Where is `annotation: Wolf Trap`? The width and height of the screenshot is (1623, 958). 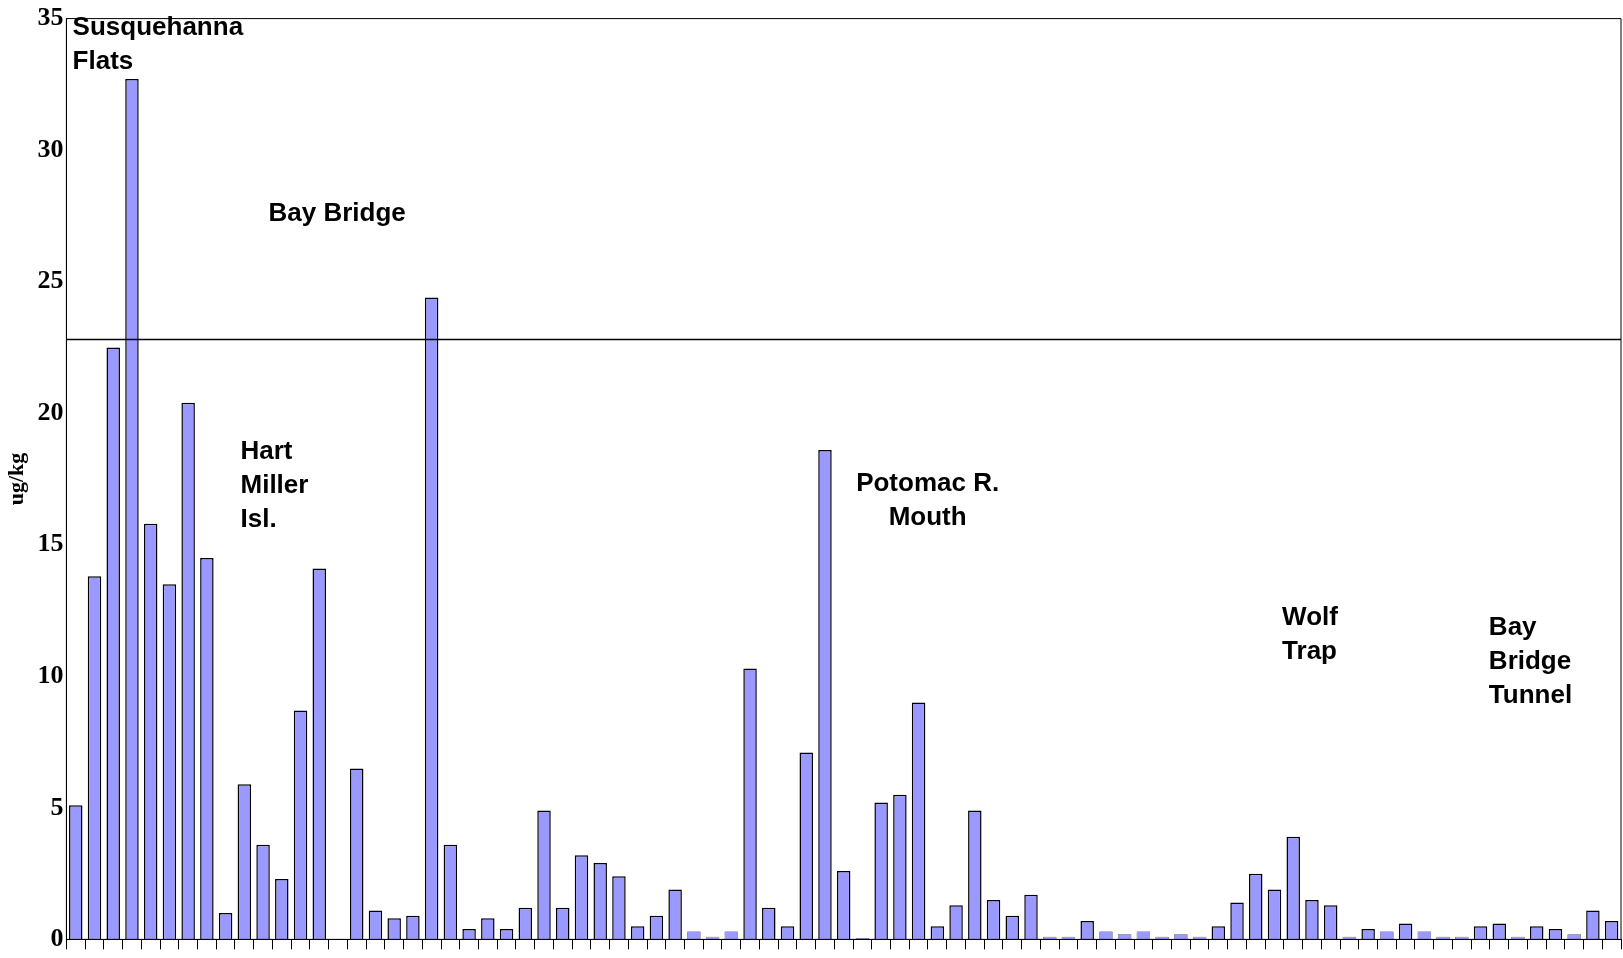
annotation: Wolf Trap is located at coordinates (1310, 633).